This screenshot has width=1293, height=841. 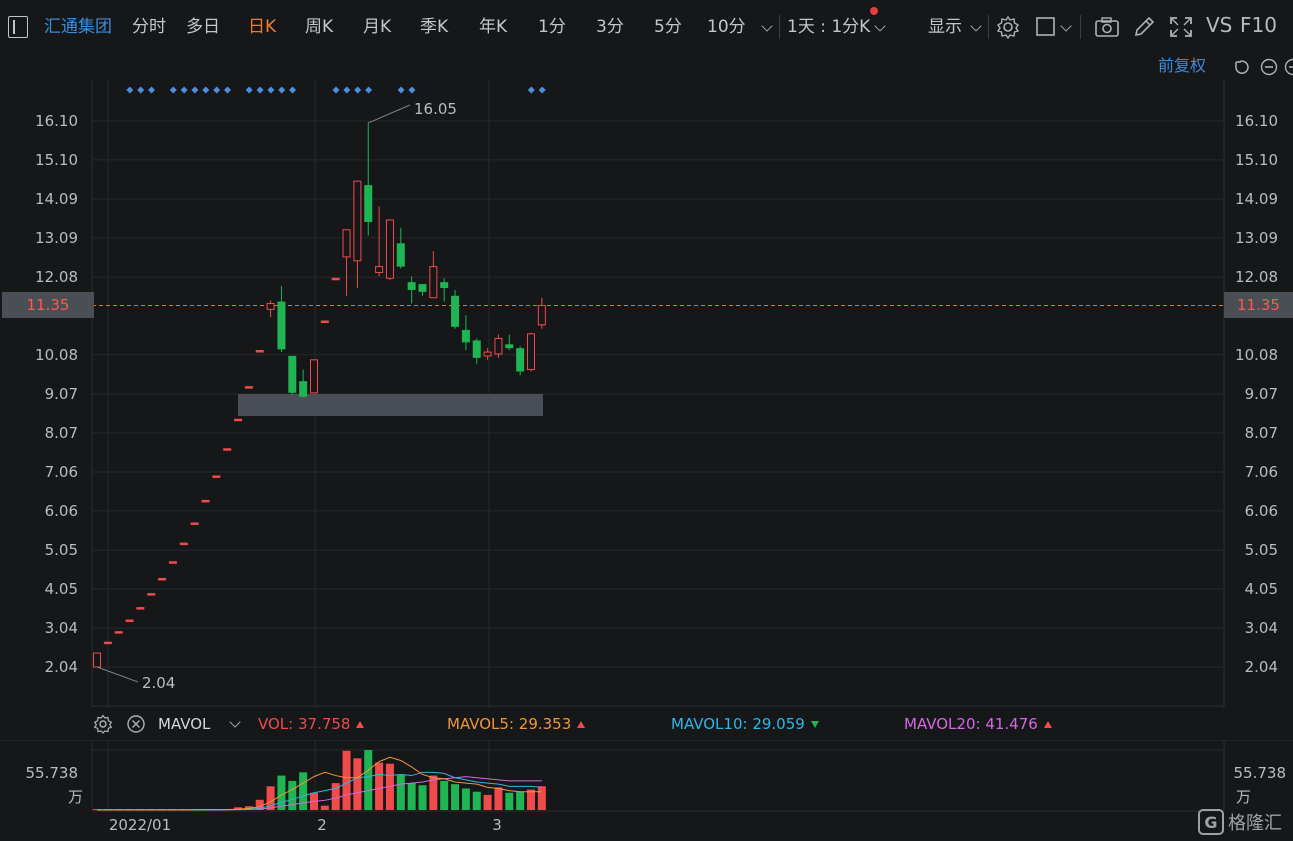 I want to click on price-axis-label-right: 9.07, so click(x=1261, y=394).